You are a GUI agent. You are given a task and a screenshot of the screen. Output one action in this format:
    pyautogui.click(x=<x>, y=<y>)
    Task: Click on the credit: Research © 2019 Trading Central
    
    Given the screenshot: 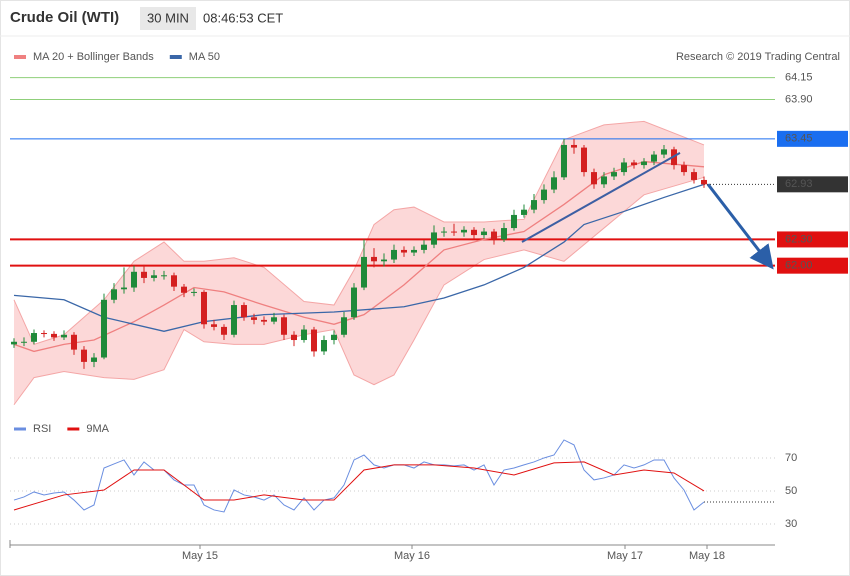 What is the action you would take?
    pyautogui.click(x=758, y=57)
    